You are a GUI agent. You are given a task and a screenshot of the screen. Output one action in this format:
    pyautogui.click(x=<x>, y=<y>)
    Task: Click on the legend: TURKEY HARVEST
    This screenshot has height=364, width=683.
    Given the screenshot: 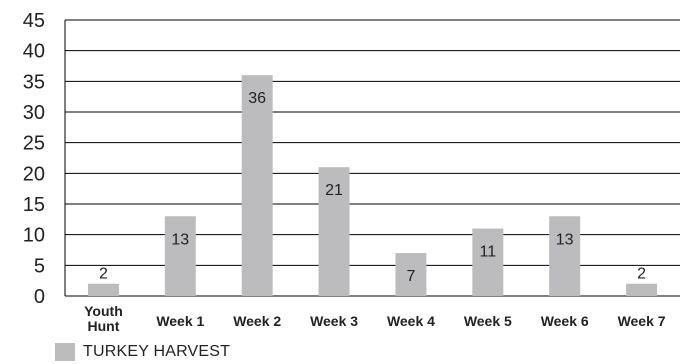 What is the action you would take?
    pyautogui.click(x=142, y=352)
    